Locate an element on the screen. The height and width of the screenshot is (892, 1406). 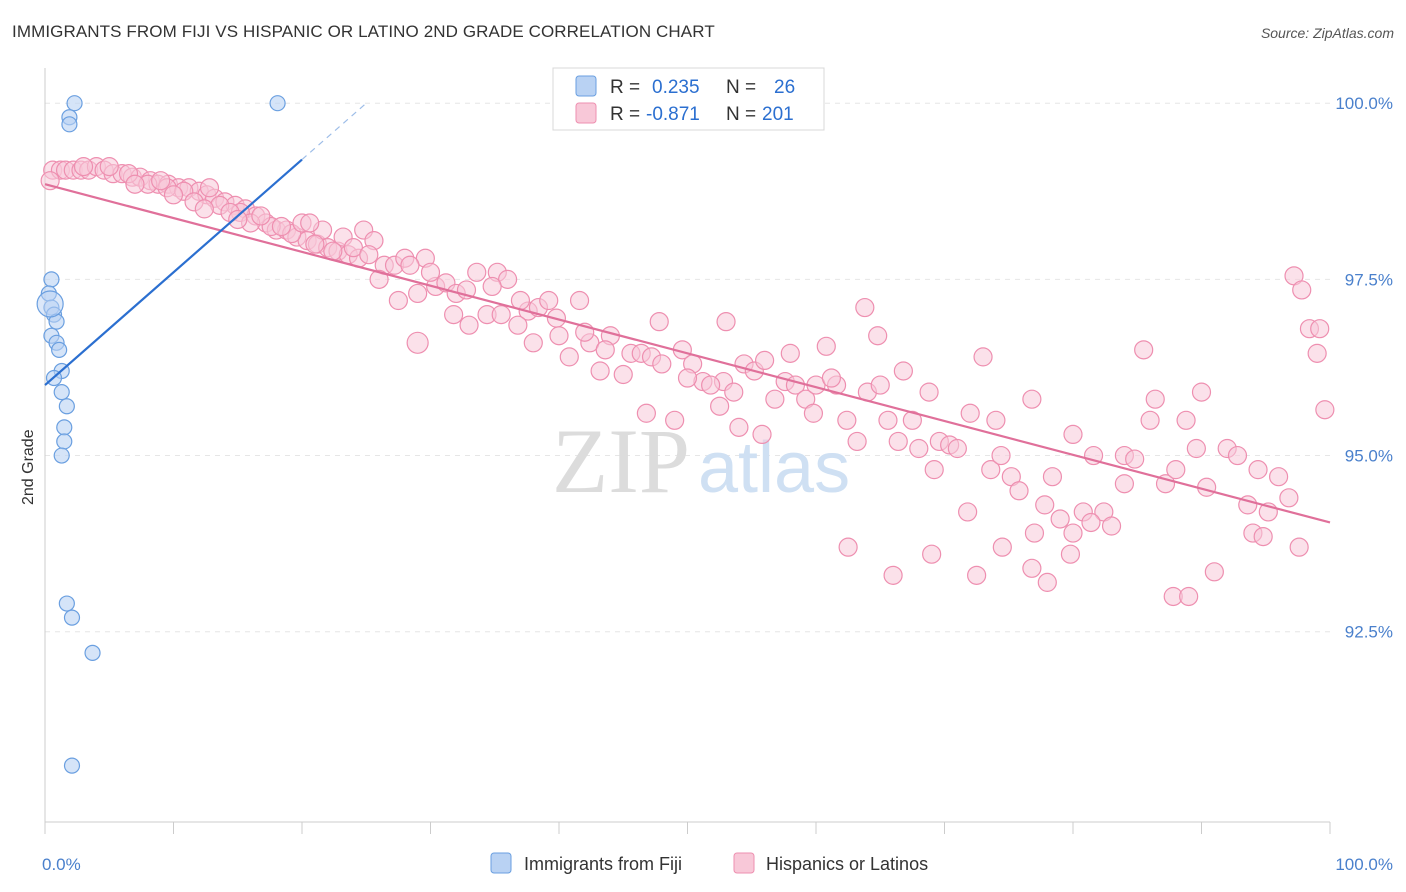
y-axis-label: 2nd Grade is located at coordinates (28, 467).